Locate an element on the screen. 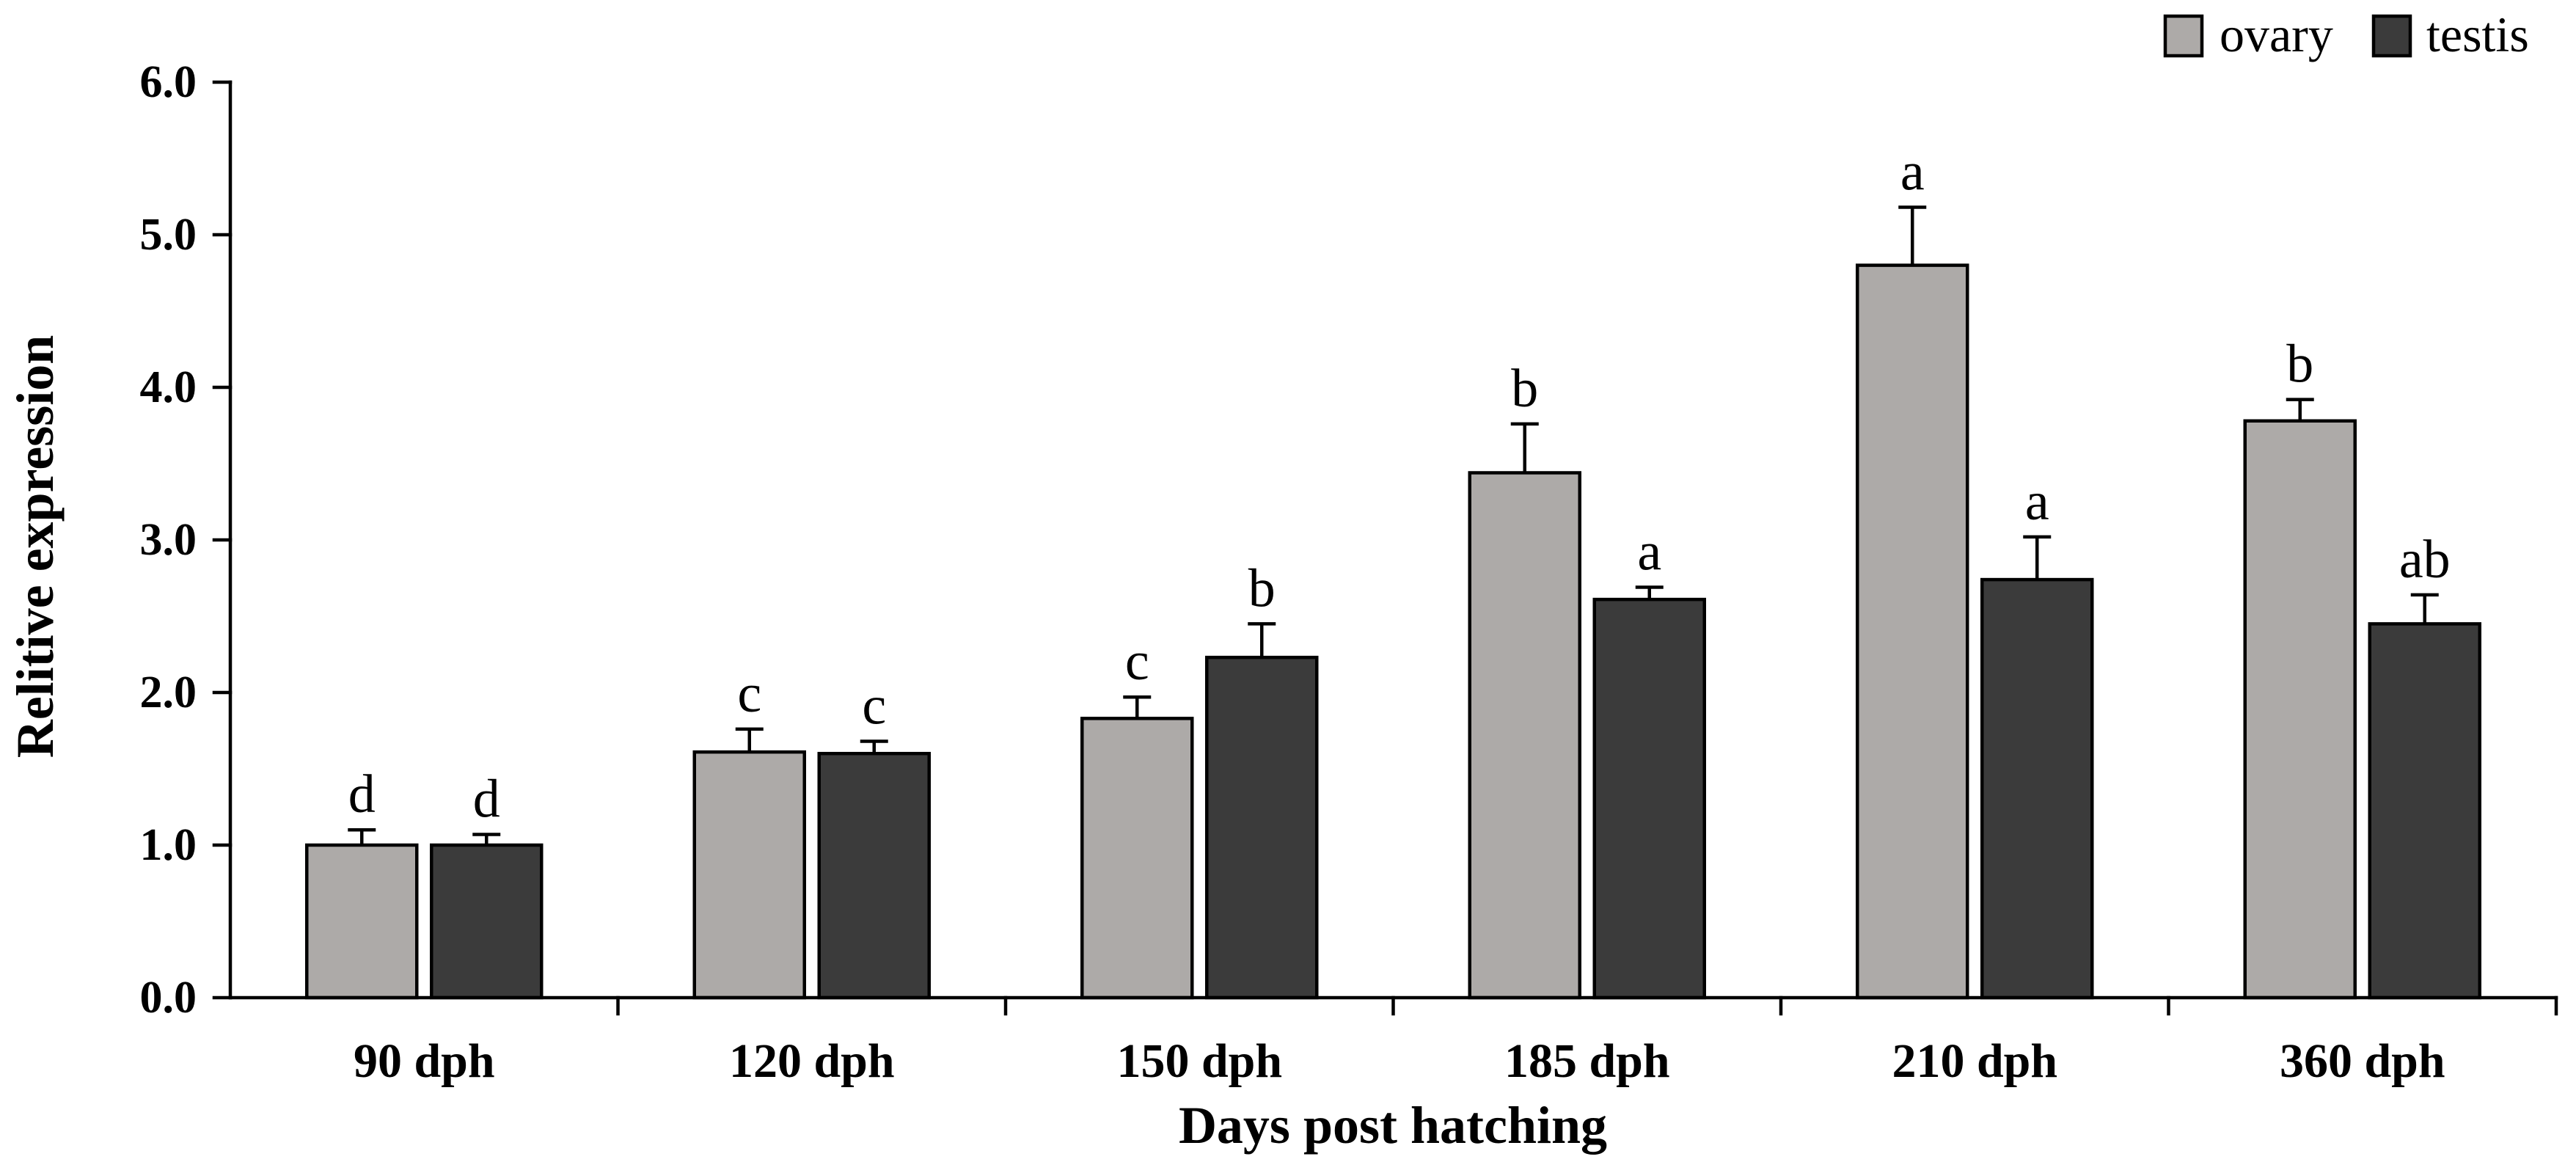  x-category-label: 150 dph is located at coordinates (1199, 1061).